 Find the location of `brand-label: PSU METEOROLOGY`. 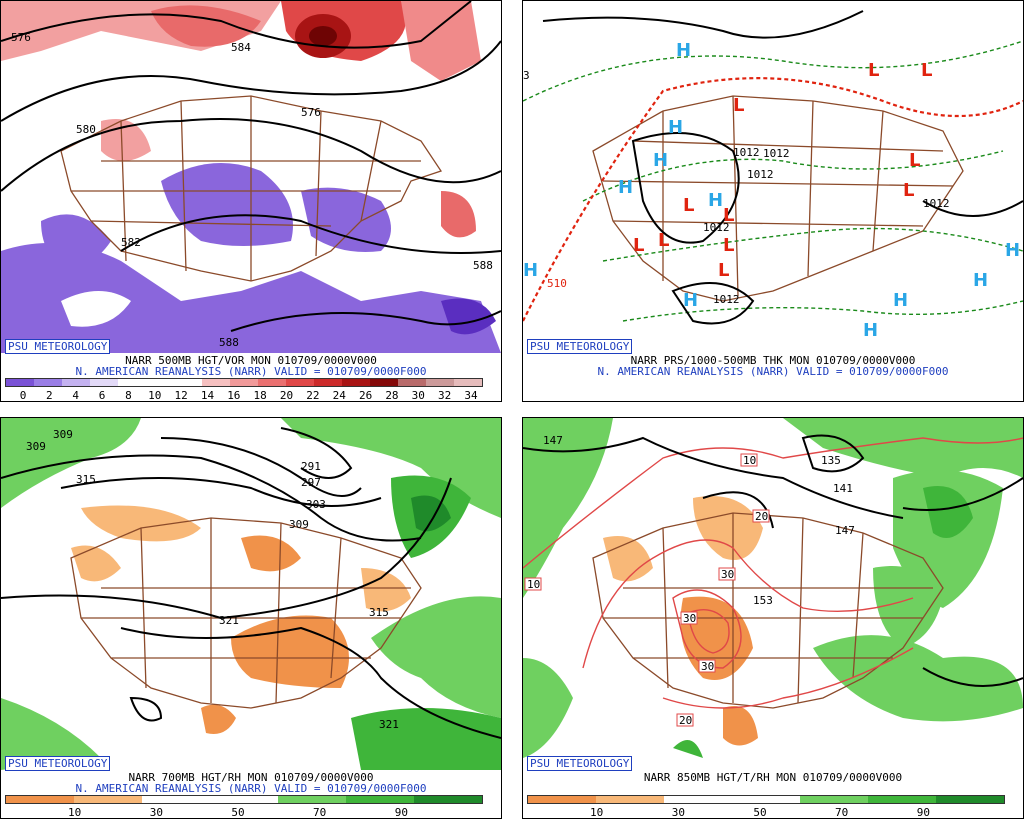

brand-label: PSU METEOROLOGY is located at coordinates (580, 763).